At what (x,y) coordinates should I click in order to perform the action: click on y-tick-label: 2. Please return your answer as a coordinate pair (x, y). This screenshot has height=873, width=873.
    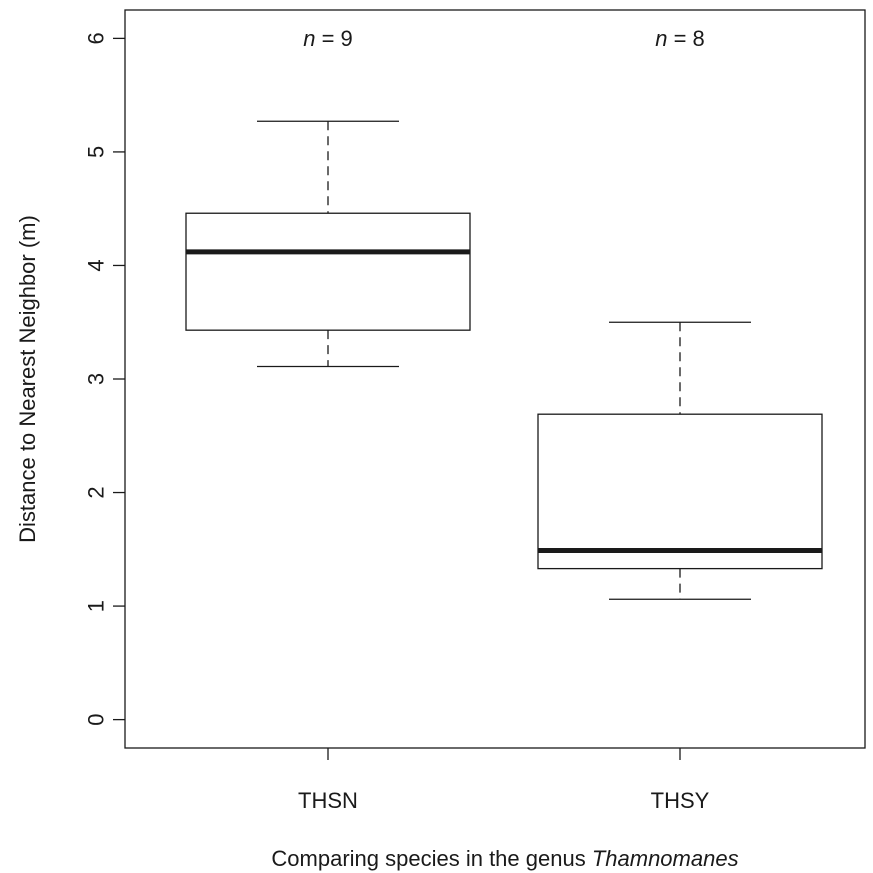
    Looking at the image, I should click on (96, 492).